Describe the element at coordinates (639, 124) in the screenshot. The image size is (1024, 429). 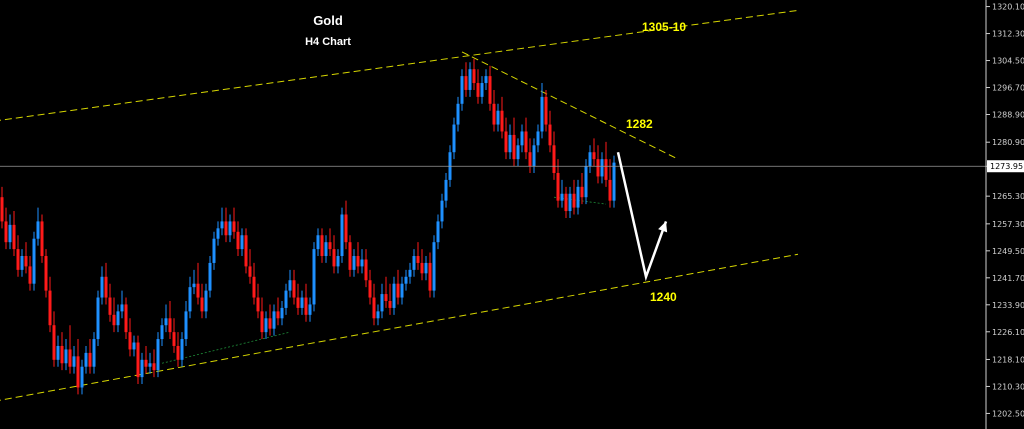
I see `level-annotation: 1282` at that location.